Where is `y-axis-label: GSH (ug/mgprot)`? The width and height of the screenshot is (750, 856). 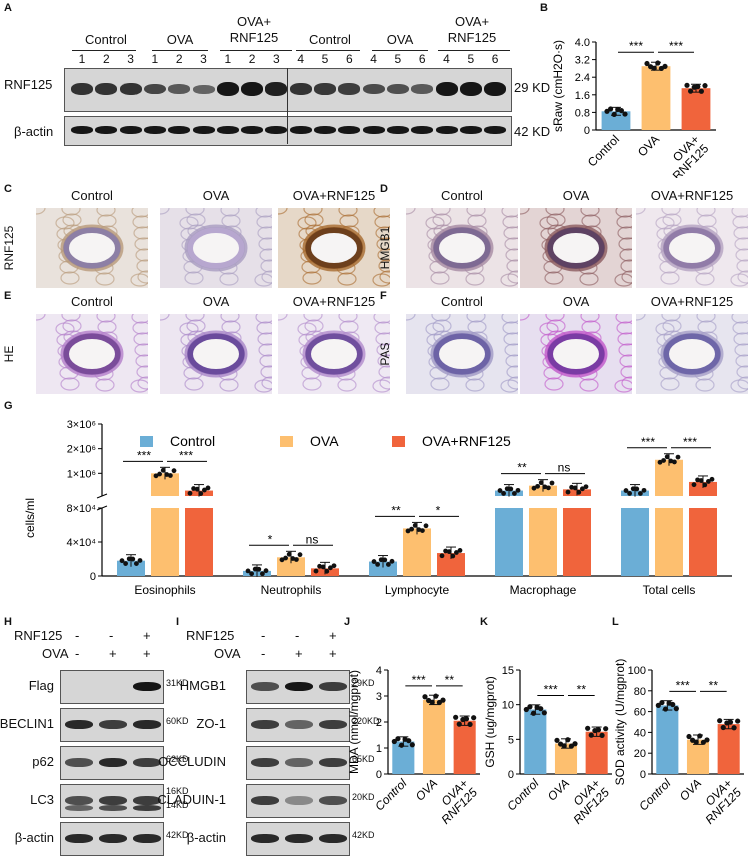
y-axis-label: GSH (ug/mgprot) is located at coordinates (490, 721).